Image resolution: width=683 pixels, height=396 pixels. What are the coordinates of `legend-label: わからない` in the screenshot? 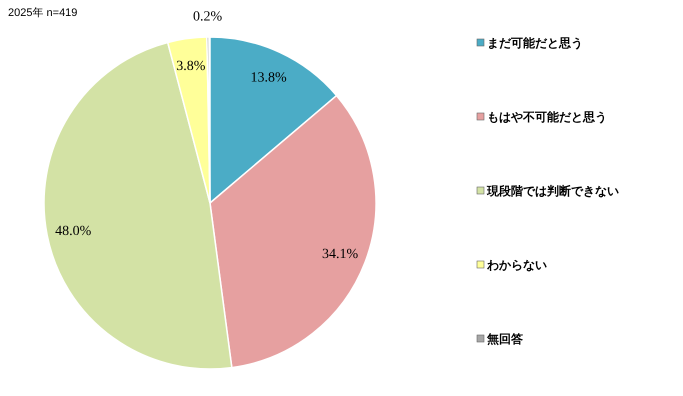 It's located at (516, 265).